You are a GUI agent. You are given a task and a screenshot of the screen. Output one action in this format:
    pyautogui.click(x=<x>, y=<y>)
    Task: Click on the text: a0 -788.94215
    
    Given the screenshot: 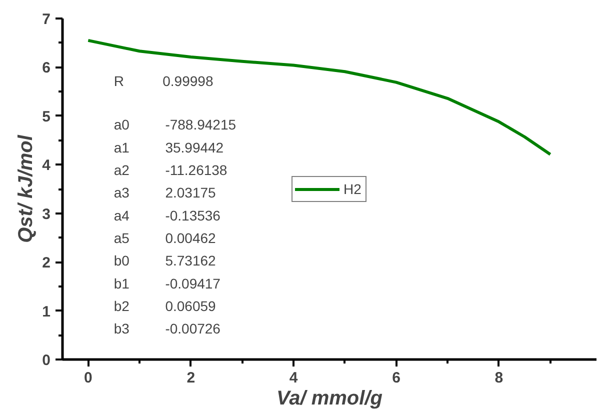 What is the action you would take?
    pyautogui.click(x=175, y=124)
    